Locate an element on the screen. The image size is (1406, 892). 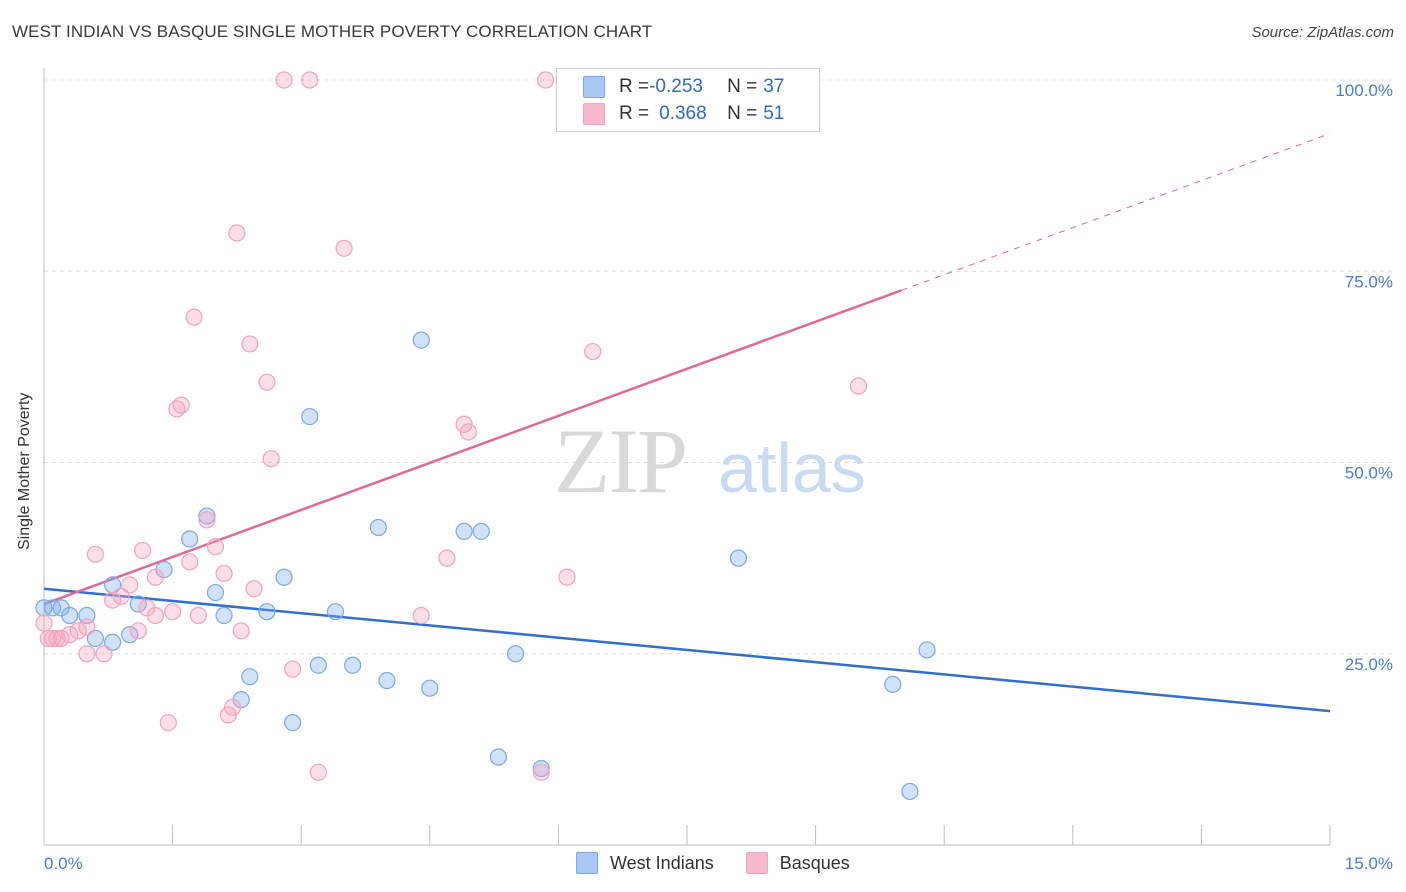
legend-swatch-west-indians is located at coordinates (594, 87).